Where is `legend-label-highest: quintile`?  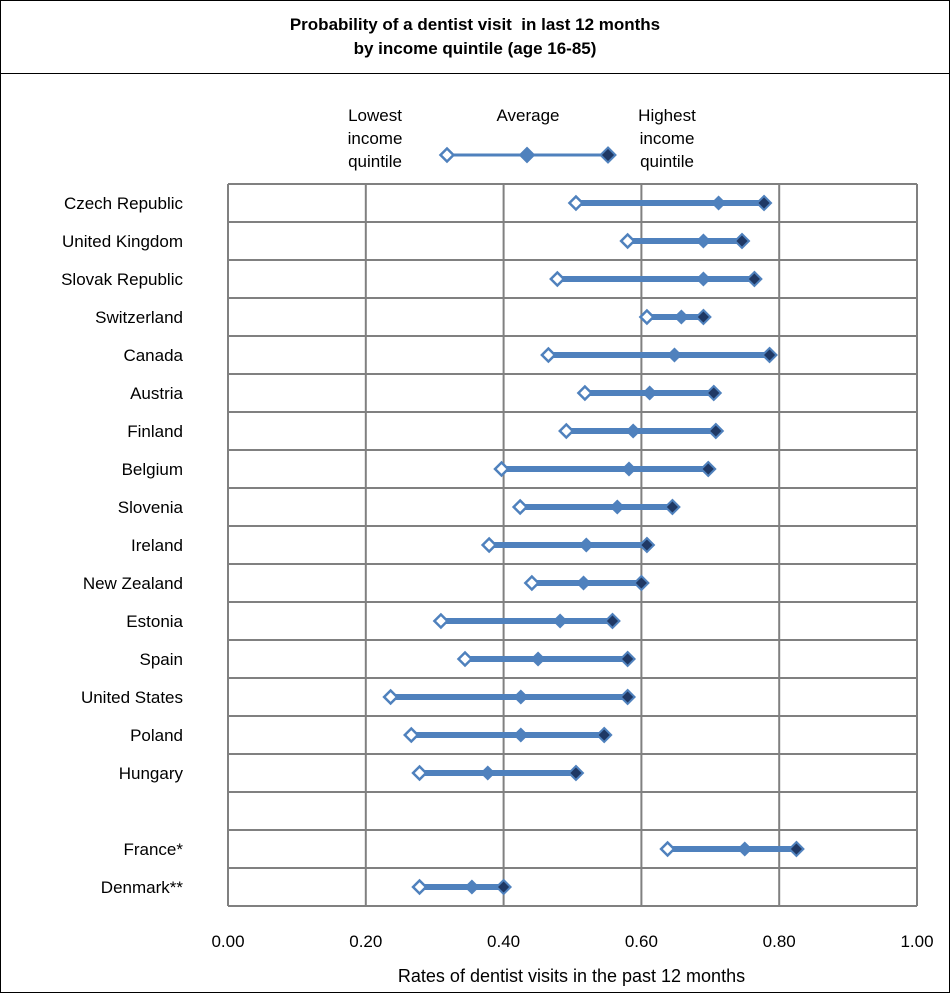
legend-label-highest: quintile is located at coordinates (667, 161).